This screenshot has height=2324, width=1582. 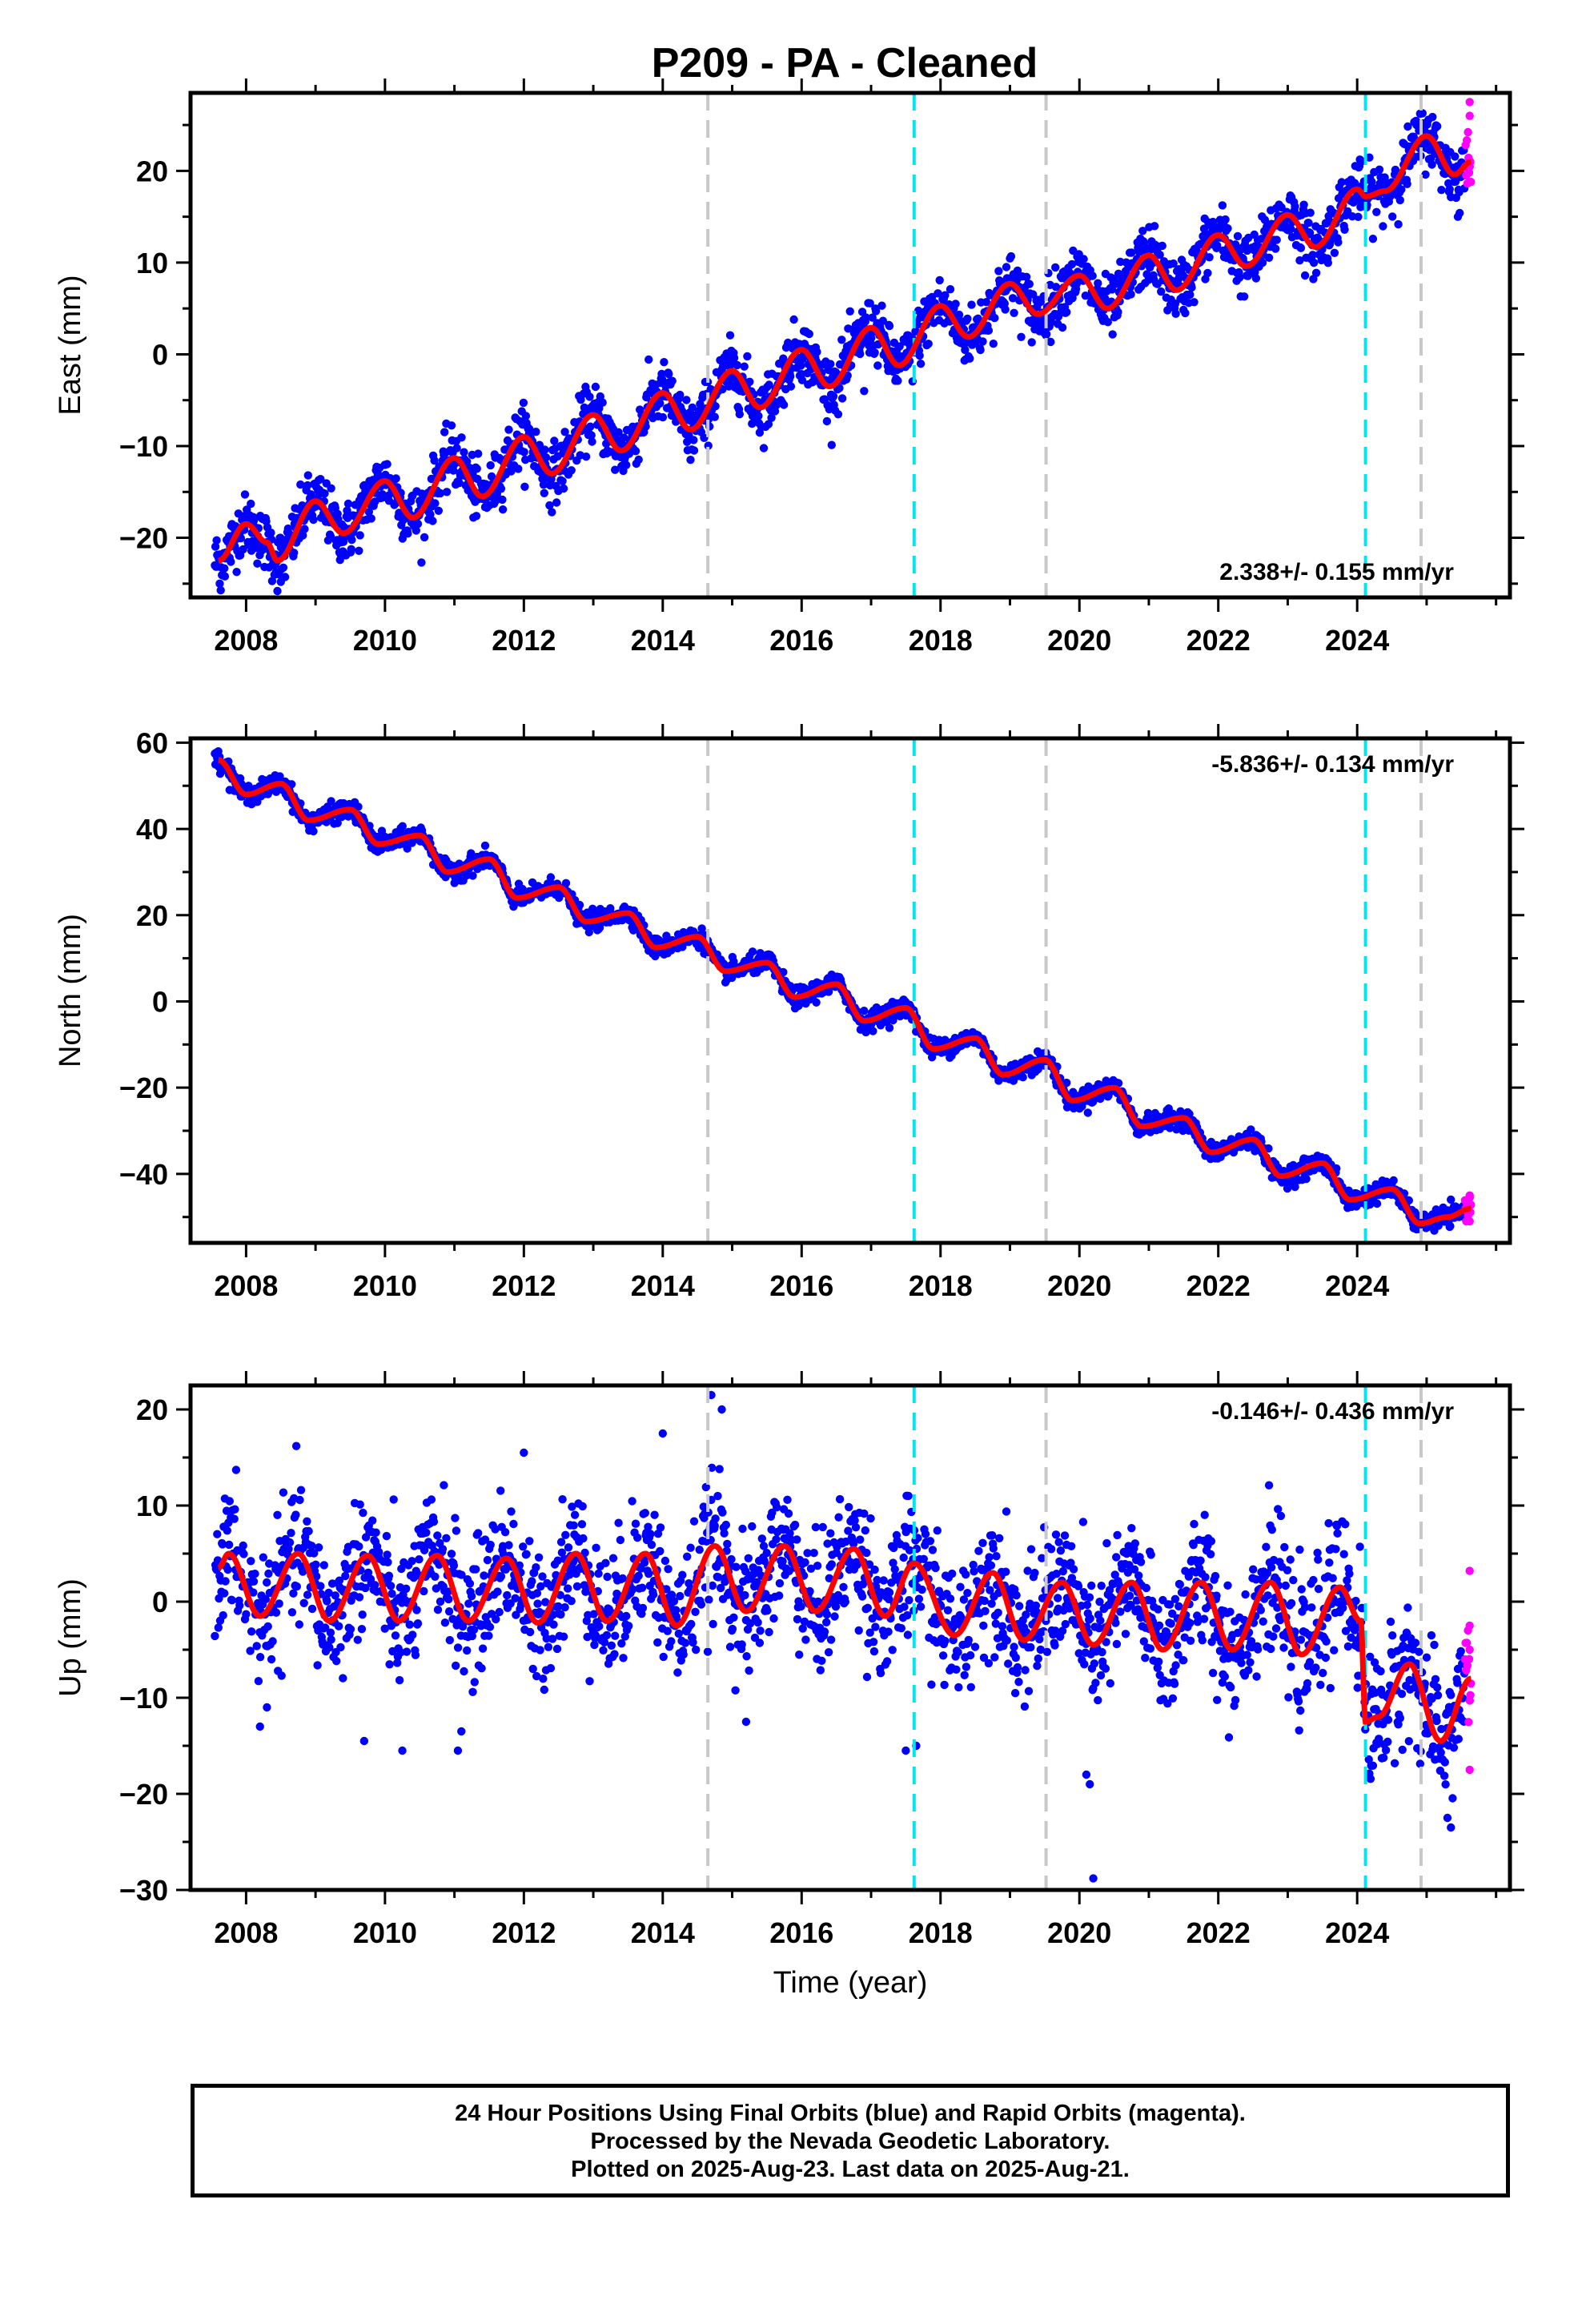 I want to click on y-tick-label: 0, so click(x=160, y=354).